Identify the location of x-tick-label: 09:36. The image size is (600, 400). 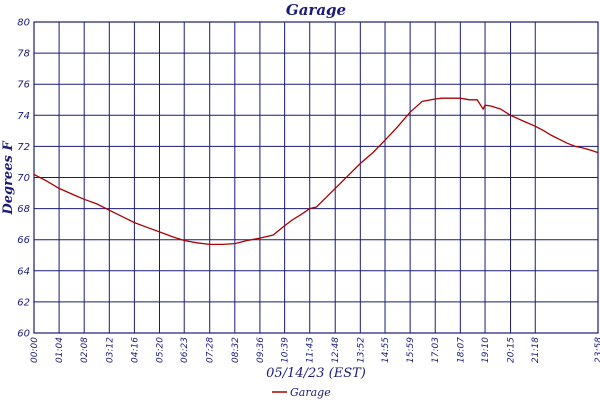
(261, 350).